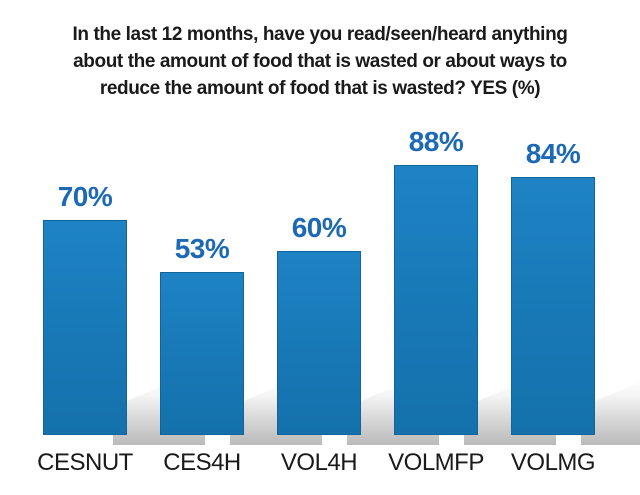 The height and width of the screenshot is (495, 640). What do you see at coordinates (202, 462) in the screenshot?
I see `category-label-ces4h: CES4H` at bounding box center [202, 462].